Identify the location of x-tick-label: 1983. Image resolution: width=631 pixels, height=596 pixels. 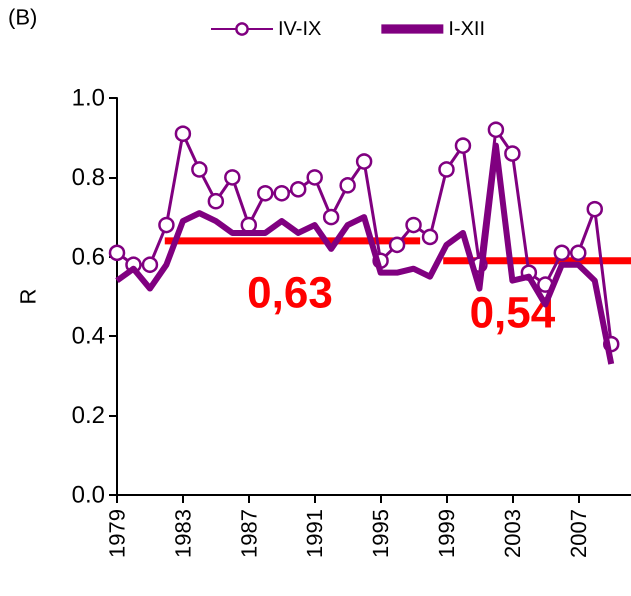
(183, 533).